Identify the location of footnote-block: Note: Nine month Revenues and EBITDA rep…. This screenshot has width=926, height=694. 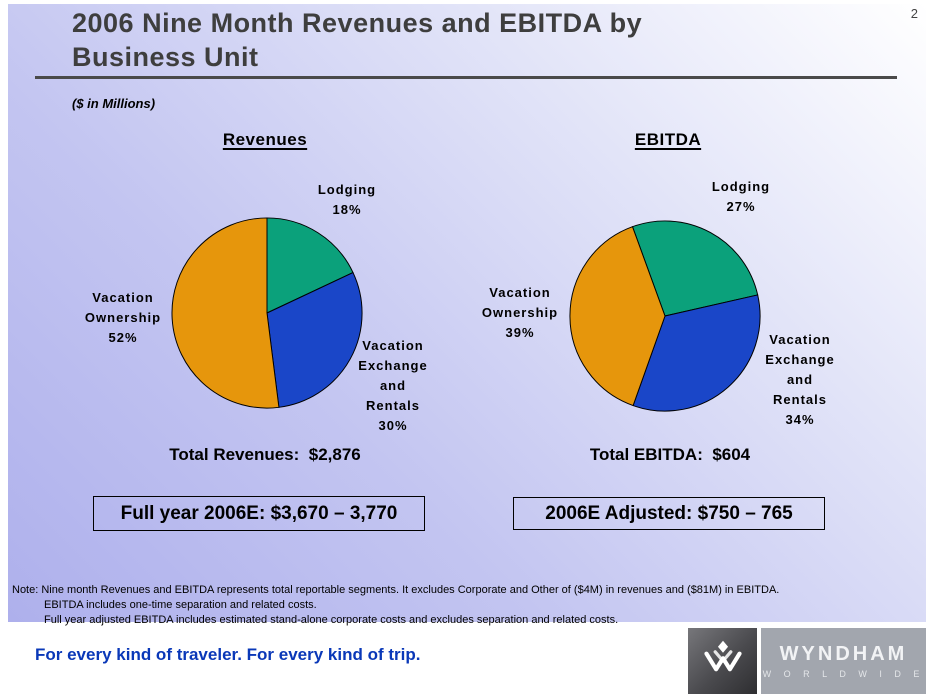
(462, 605).